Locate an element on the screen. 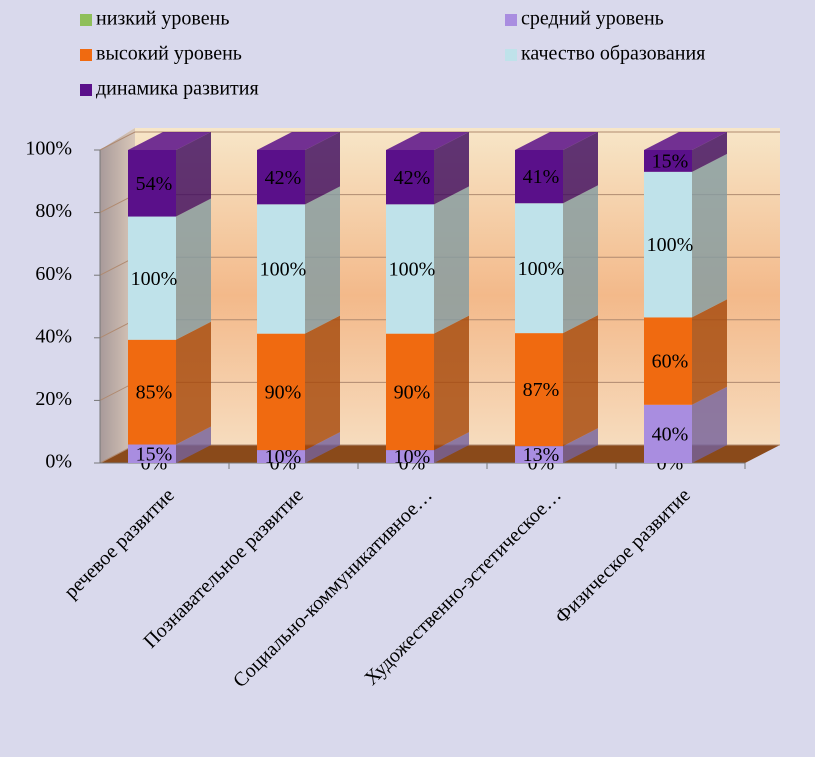  data-label: 60% is located at coordinates (670, 362).